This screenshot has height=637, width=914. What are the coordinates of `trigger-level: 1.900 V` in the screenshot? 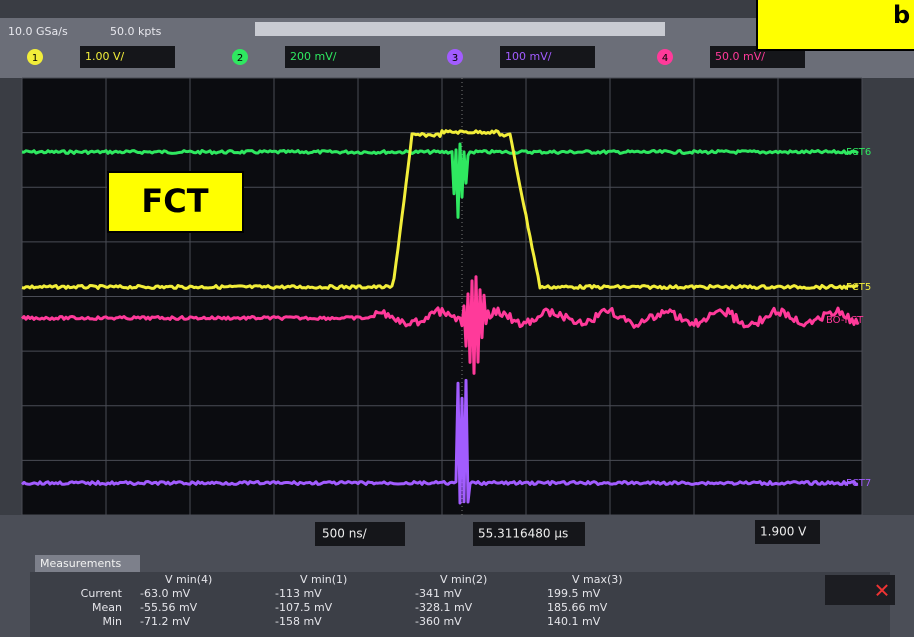 It's located at (783, 532).